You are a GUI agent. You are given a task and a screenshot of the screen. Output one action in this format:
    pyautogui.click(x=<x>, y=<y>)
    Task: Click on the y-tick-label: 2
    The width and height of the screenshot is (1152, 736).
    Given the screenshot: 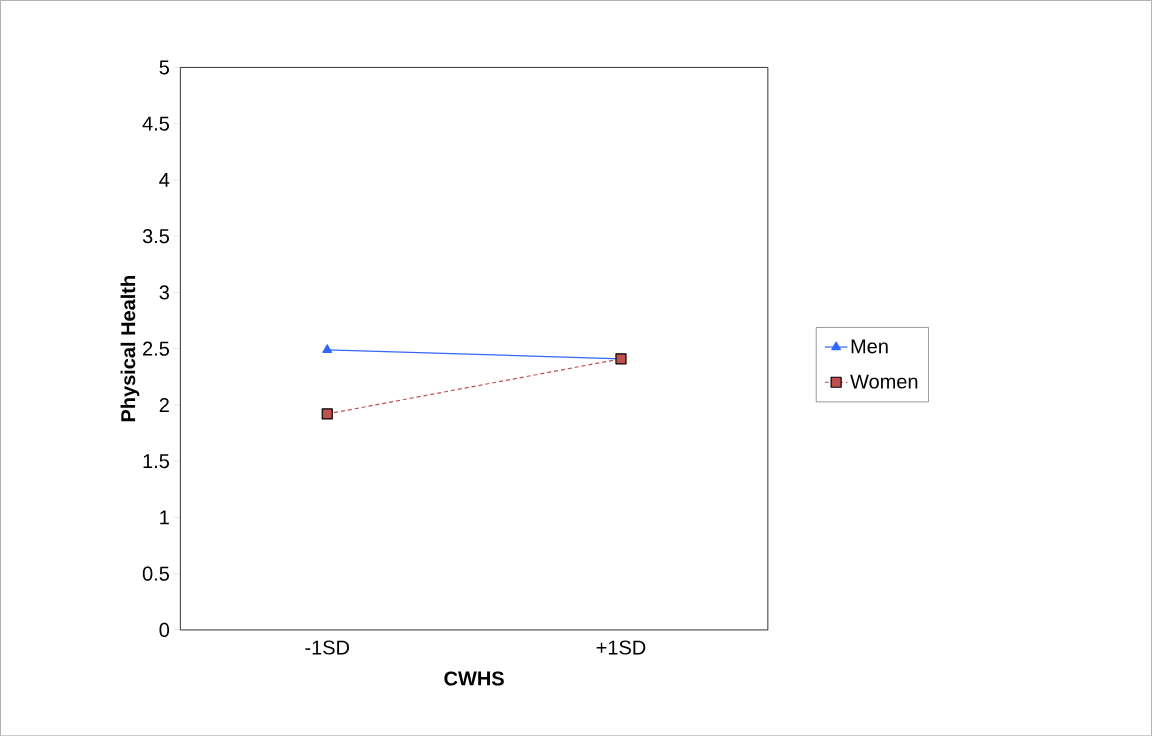 What is the action you would take?
    pyautogui.click(x=164, y=404)
    